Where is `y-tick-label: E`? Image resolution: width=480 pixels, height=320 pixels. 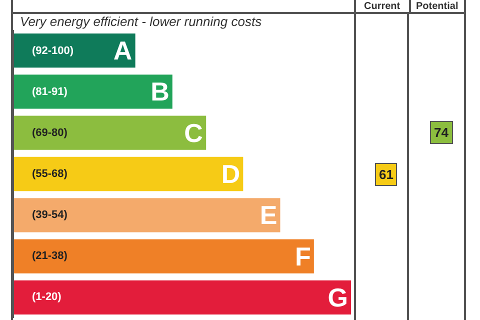 y-tick-label: E is located at coordinates (269, 215).